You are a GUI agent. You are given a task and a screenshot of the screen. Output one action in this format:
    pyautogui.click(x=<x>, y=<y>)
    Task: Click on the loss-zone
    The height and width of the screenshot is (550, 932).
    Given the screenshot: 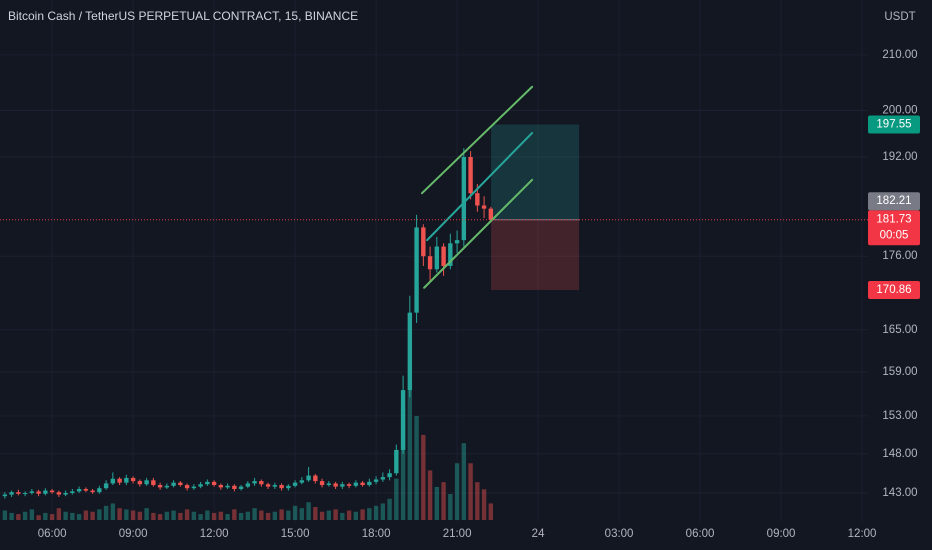 What is the action you would take?
    pyautogui.click(x=535, y=255)
    